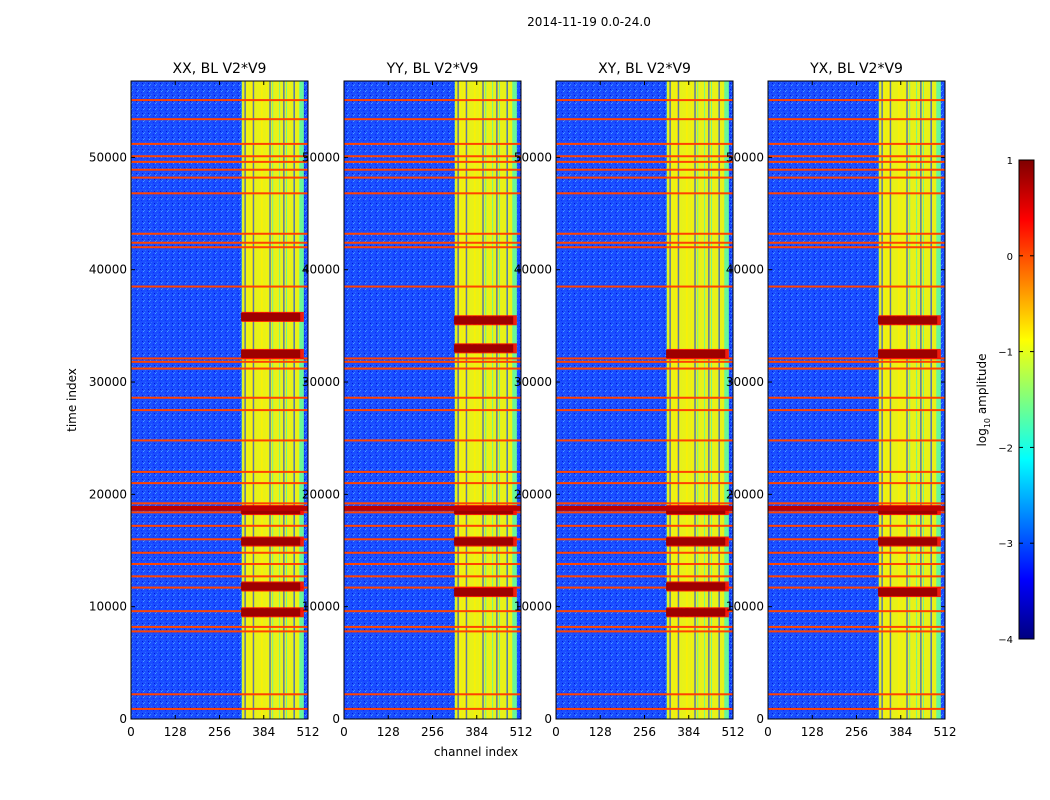 The height and width of the screenshot is (800, 1050). Describe the element at coordinates (1026, 399) in the screenshot. I see `colorbar-gradient` at that location.